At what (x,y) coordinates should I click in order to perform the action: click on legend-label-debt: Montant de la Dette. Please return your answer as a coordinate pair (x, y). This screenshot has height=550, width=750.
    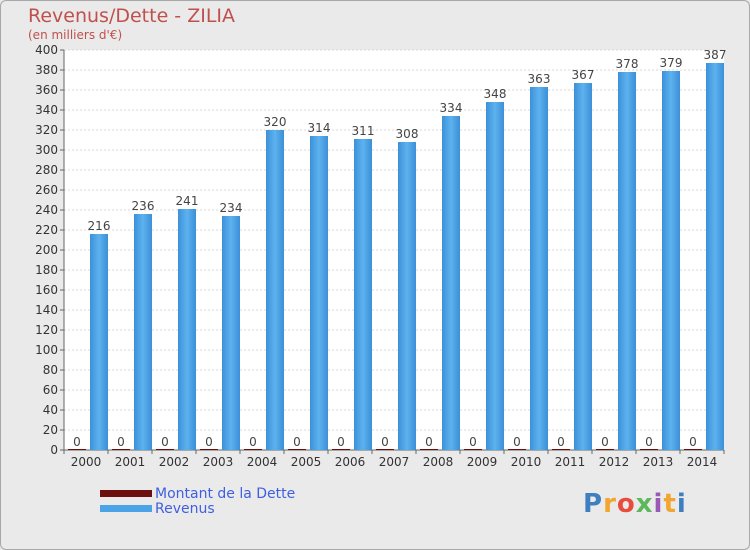
    Looking at the image, I should click on (225, 493).